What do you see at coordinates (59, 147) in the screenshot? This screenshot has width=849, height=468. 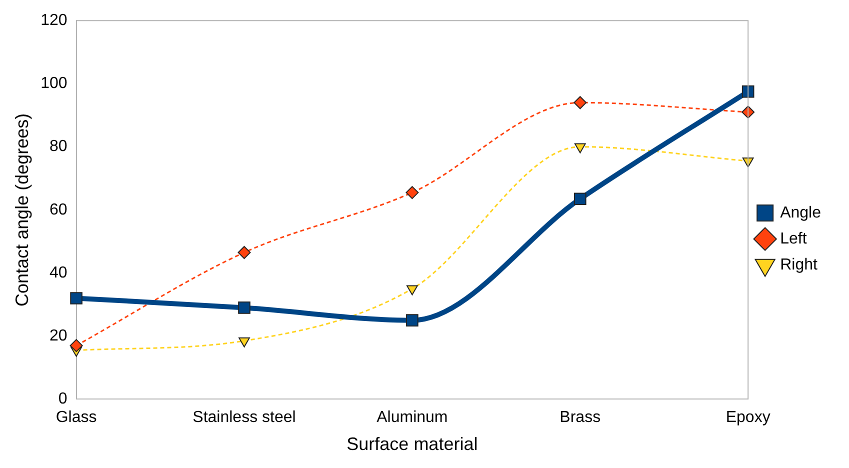 I see `y-tick-label: 80` at bounding box center [59, 147].